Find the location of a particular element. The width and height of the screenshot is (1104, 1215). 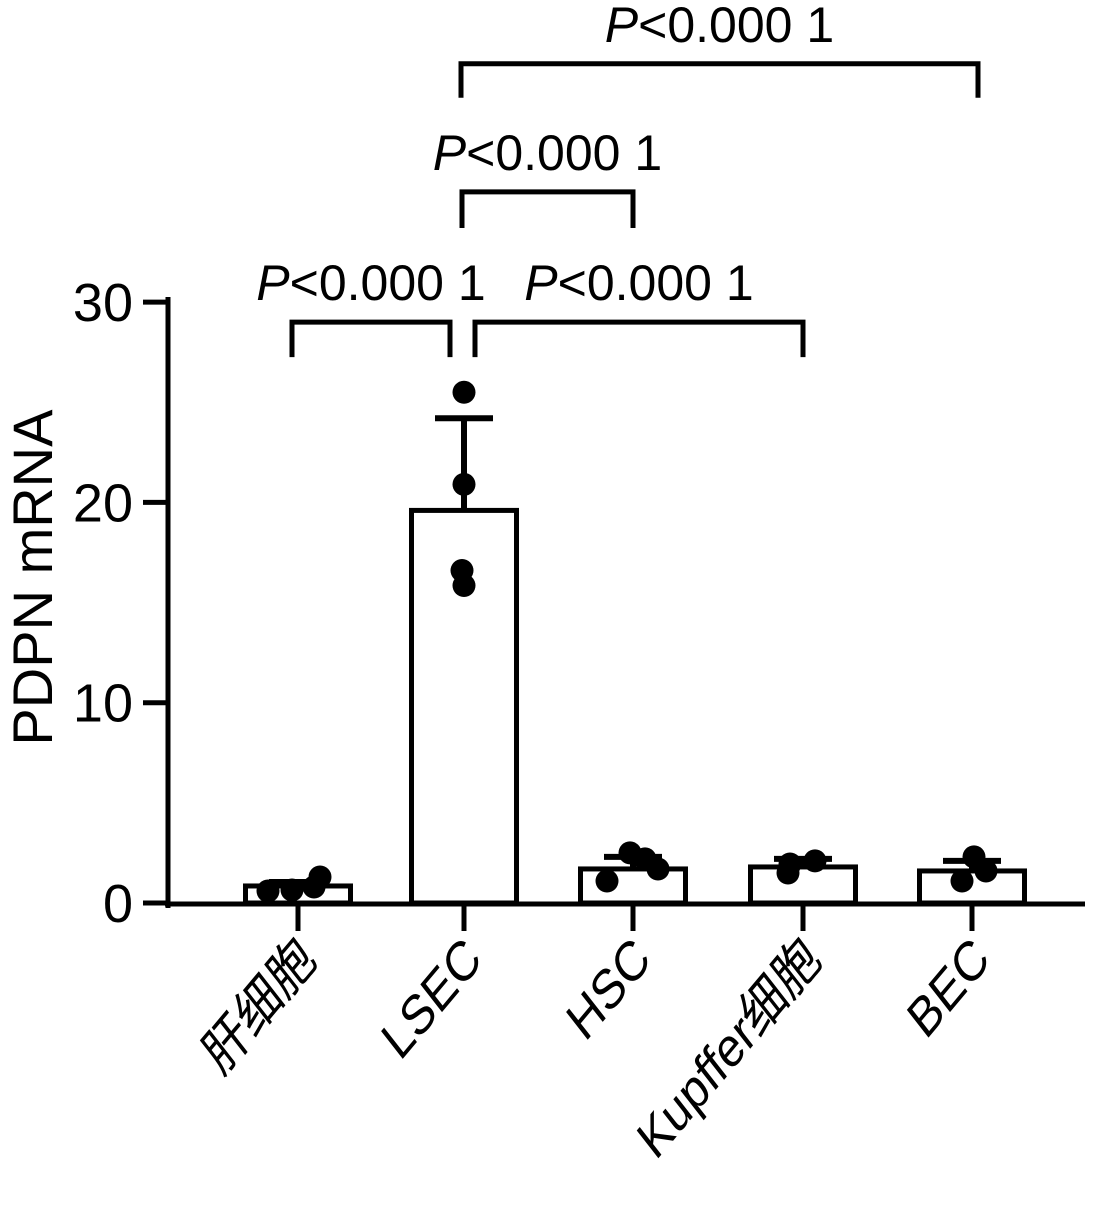

bar-HSC is located at coordinates (633, 886).